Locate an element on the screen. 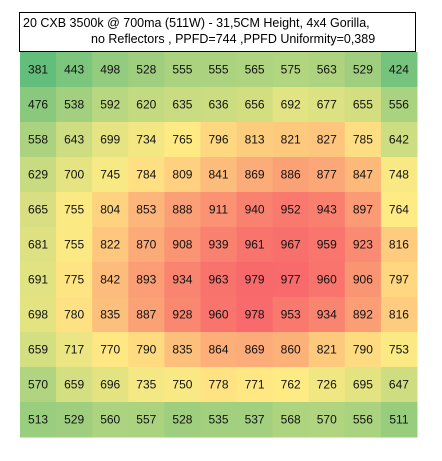 The image size is (442, 461). cell-value-r1-c7: 565 is located at coordinates (255, 70).